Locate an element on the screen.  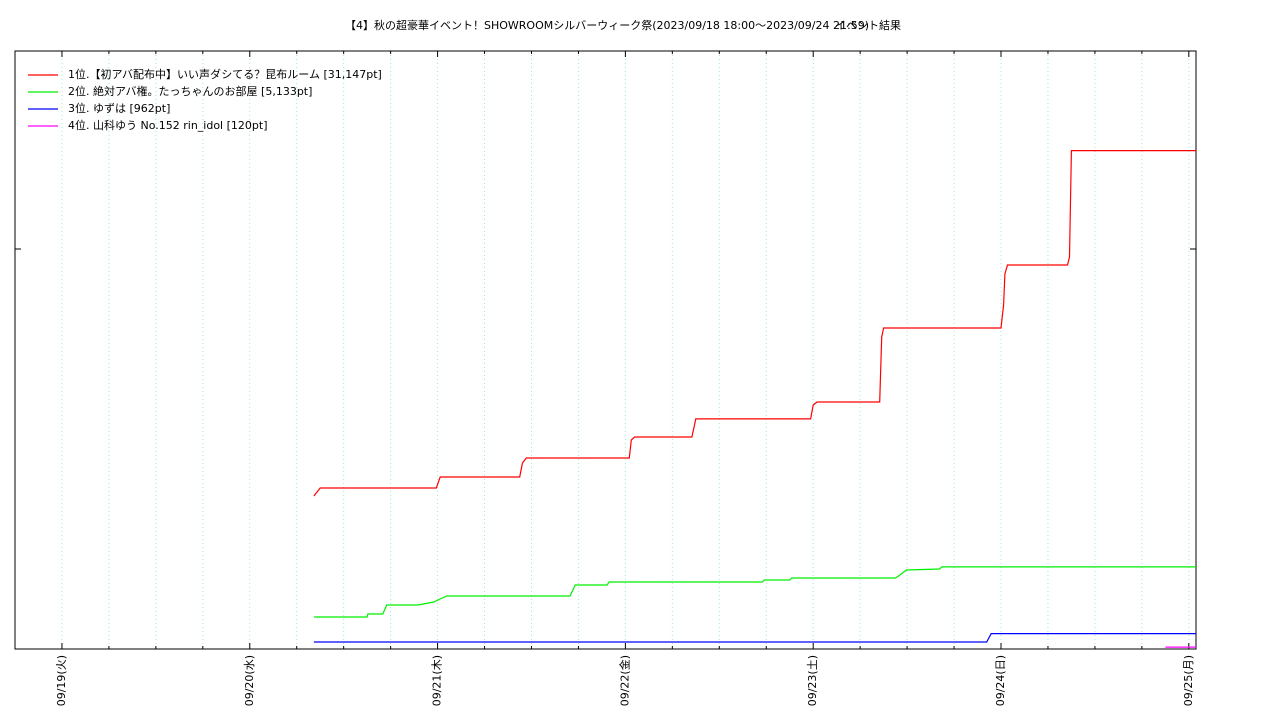
x-tick-label: 09/25(月) is located at coordinates (1188, 680).